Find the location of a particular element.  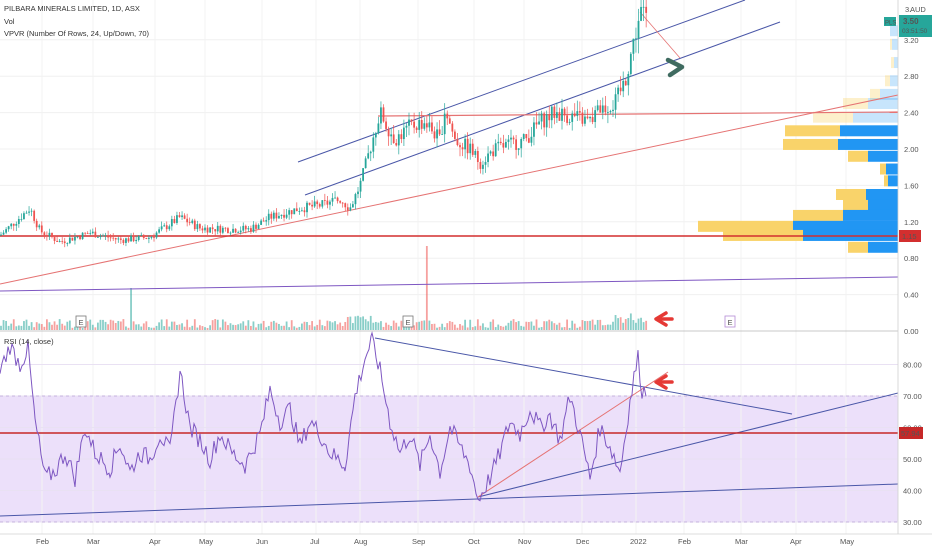

rsi-red-trendline is located at coordinates (573, 434).